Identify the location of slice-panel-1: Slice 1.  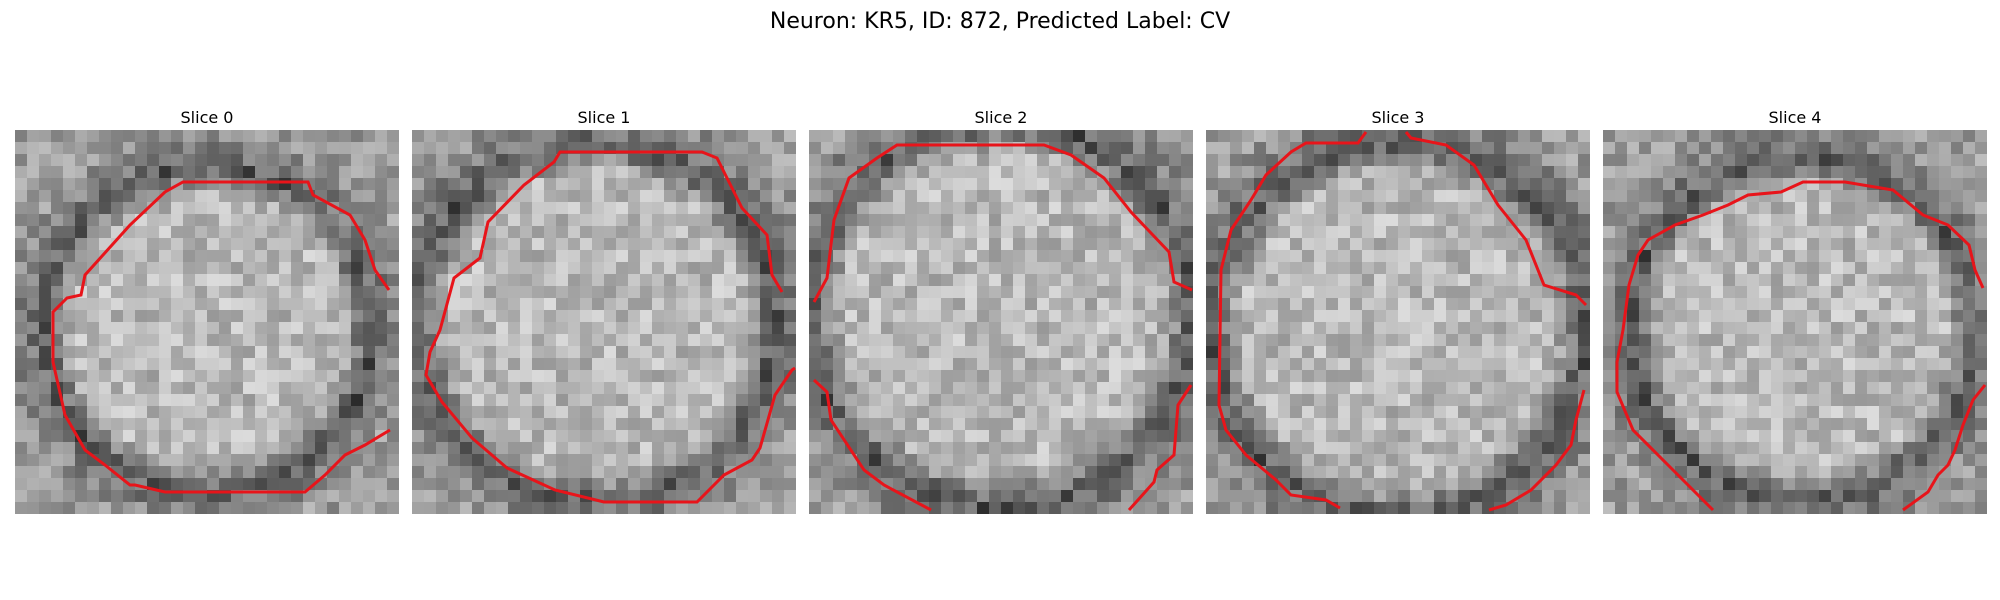
(604, 311).